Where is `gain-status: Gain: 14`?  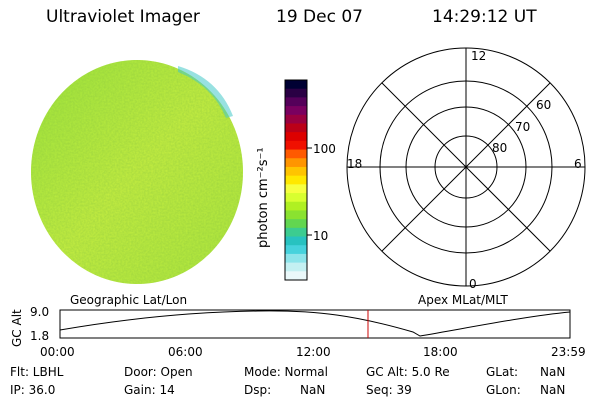 gain-status: Gain: 14 is located at coordinates (149, 390).